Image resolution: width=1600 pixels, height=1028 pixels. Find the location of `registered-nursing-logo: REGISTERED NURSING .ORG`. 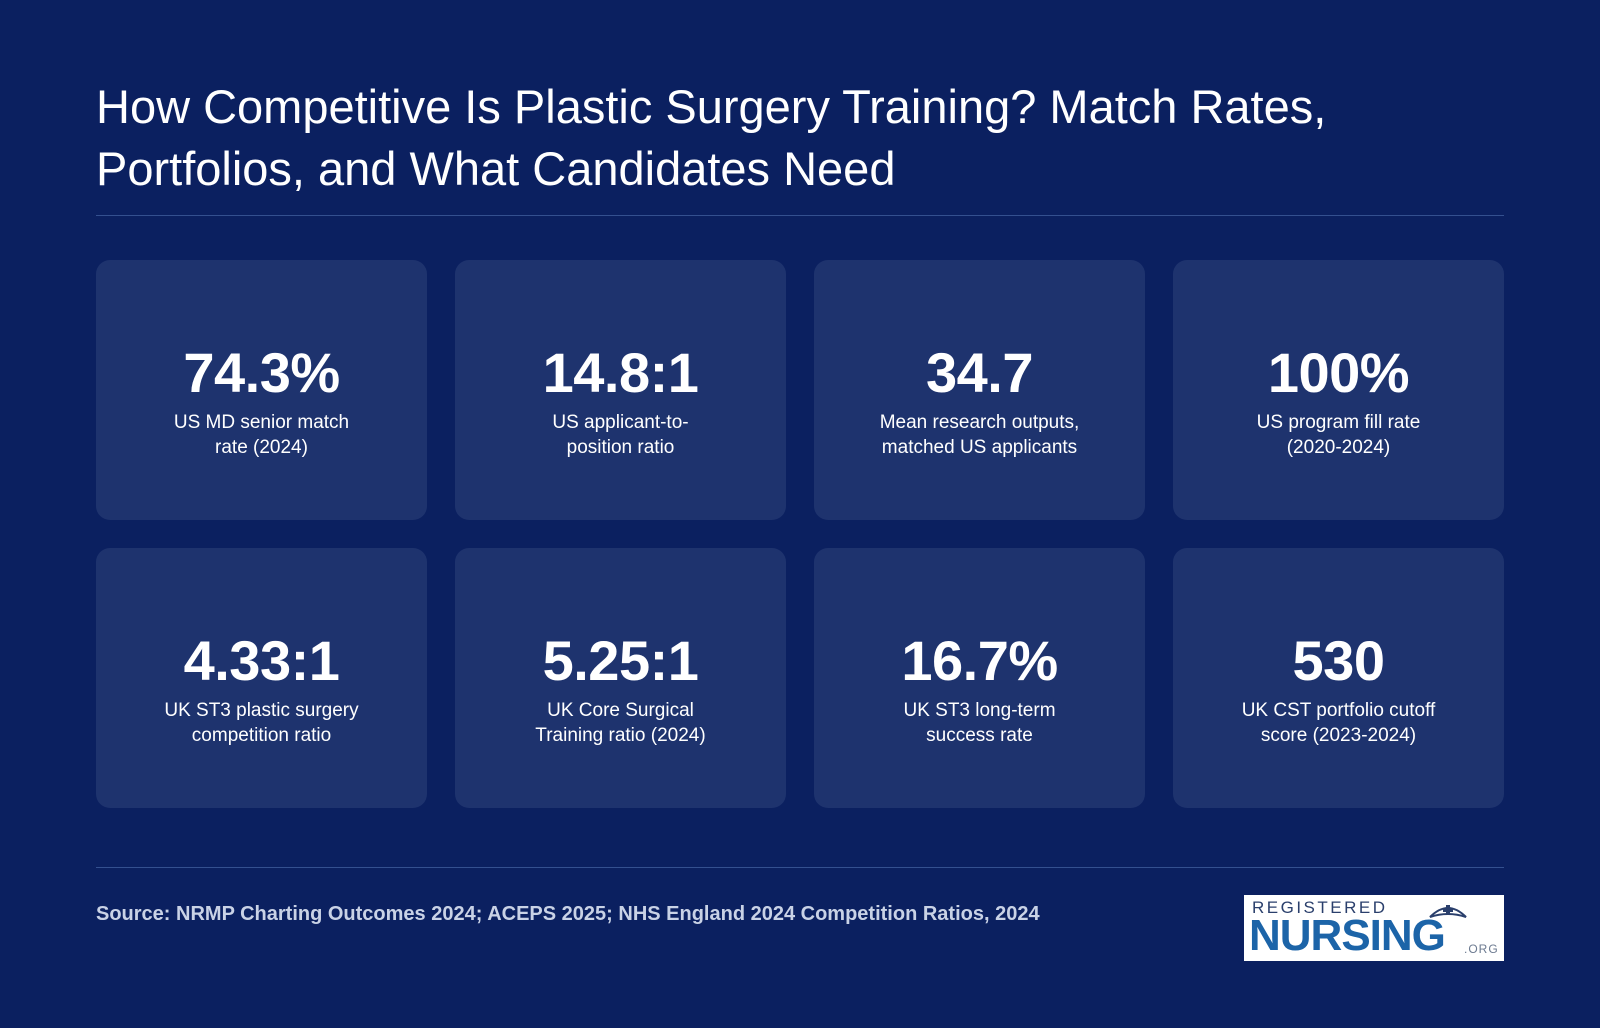

registered-nursing-logo: REGISTERED NURSING .ORG is located at coordinates (1374, 928).